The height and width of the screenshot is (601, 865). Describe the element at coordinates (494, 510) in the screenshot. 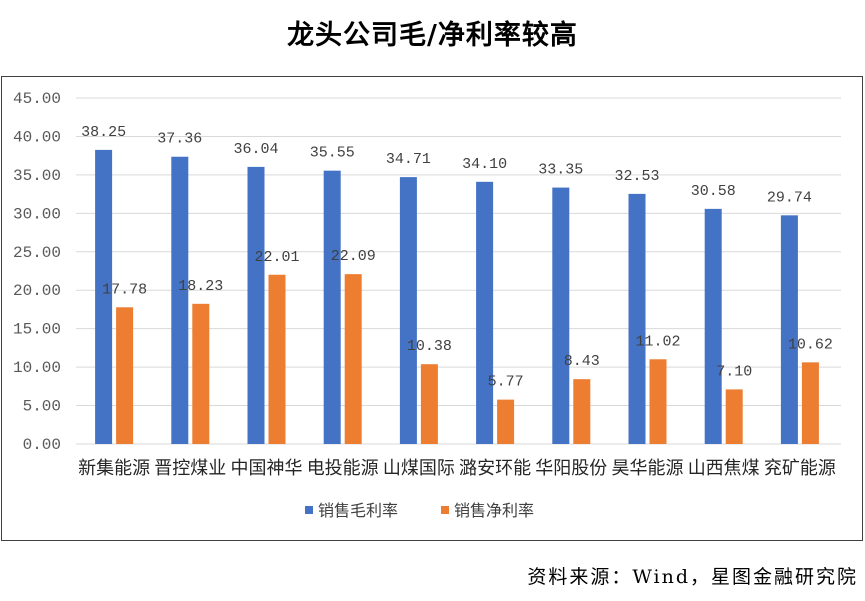

I see `net-margin-legend-label: 销售净利率` at that location.